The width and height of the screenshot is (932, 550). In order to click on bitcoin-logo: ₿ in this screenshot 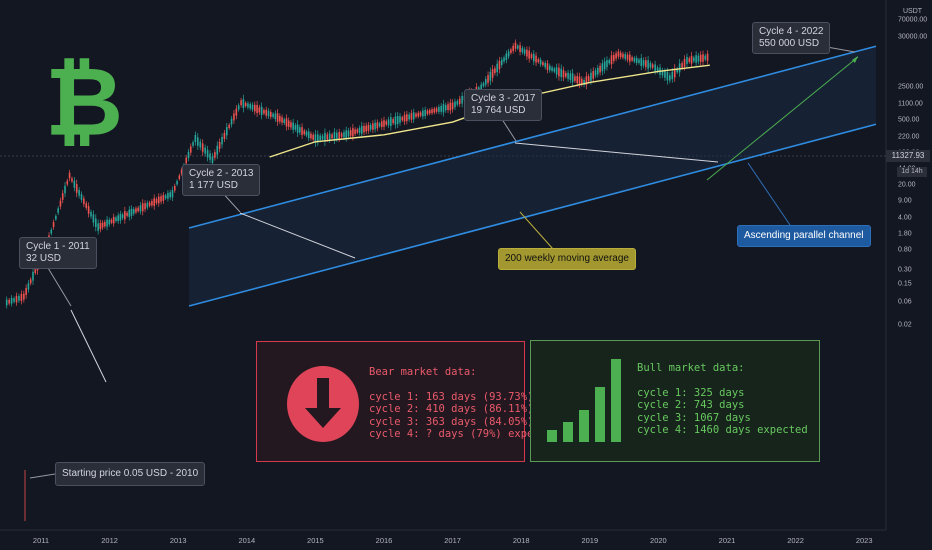, I will do `click(84, 102)`.